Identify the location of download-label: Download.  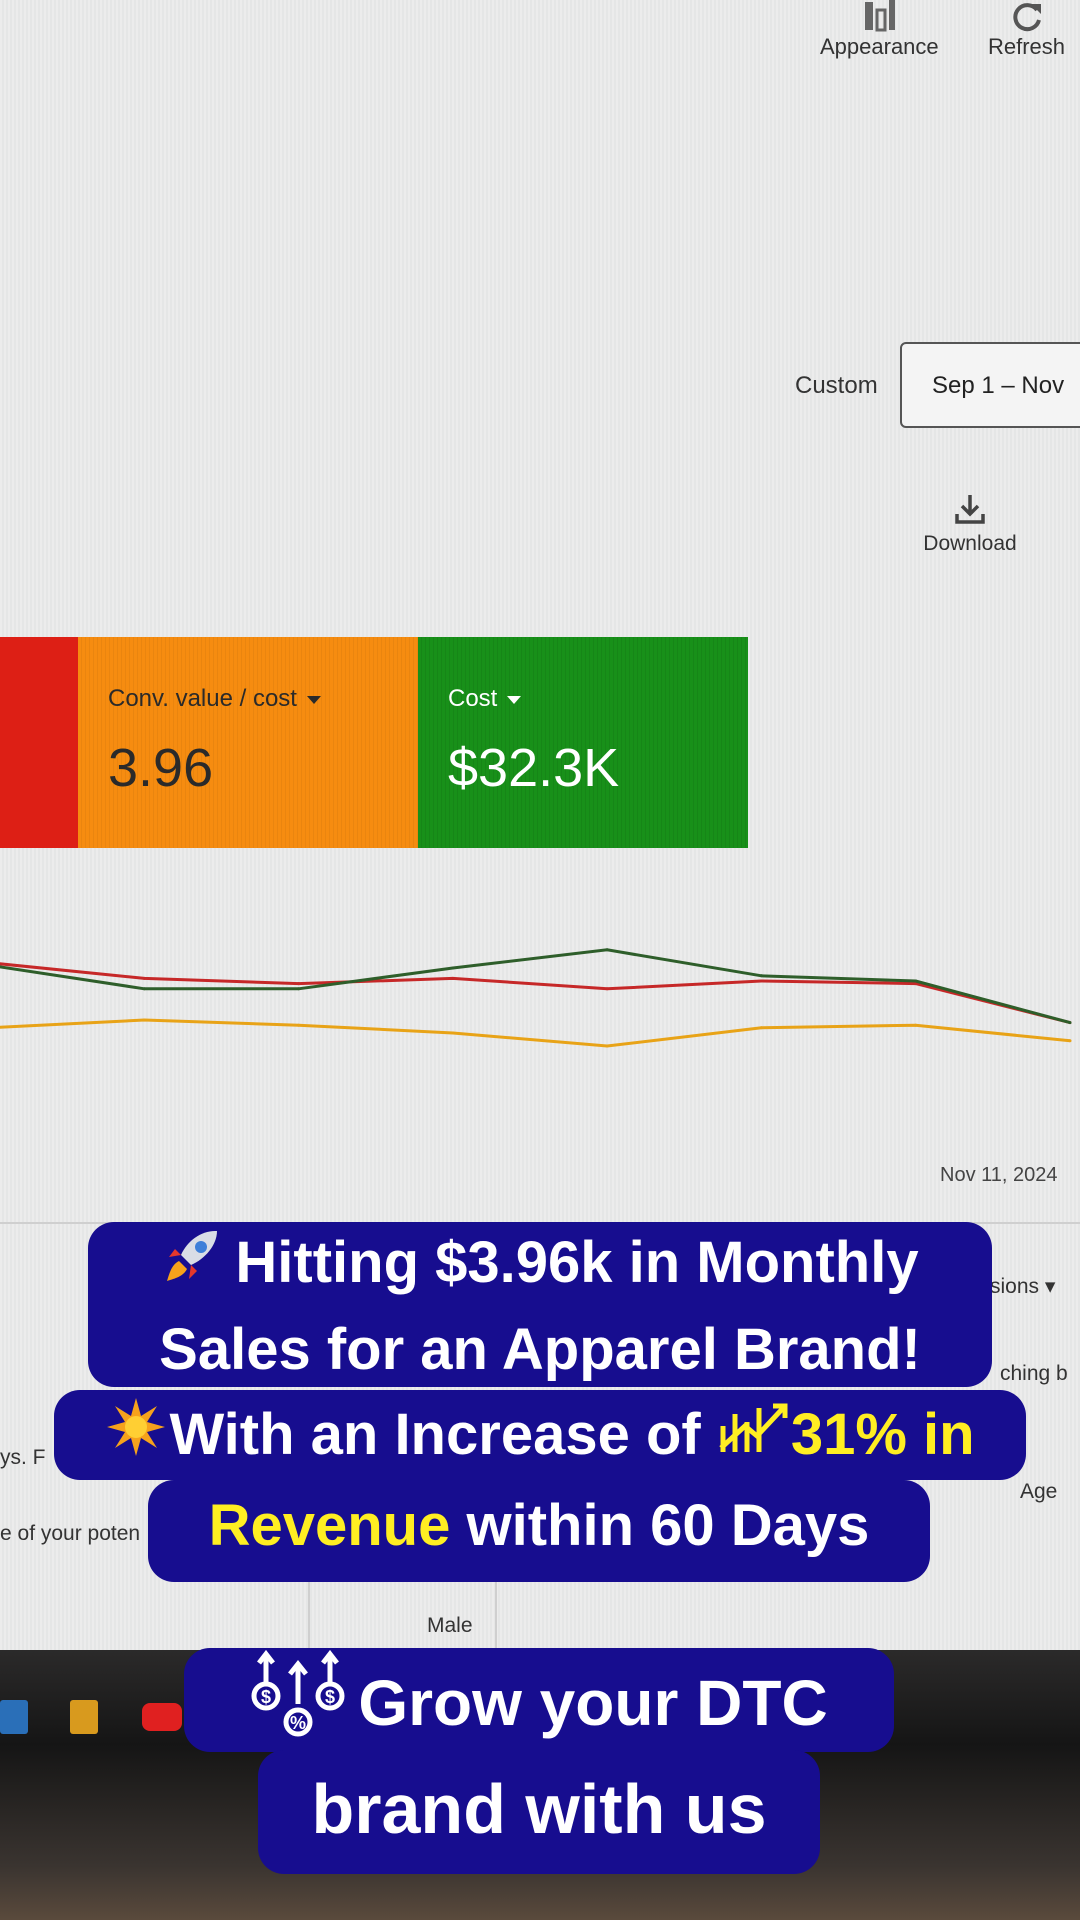
(970, 543).